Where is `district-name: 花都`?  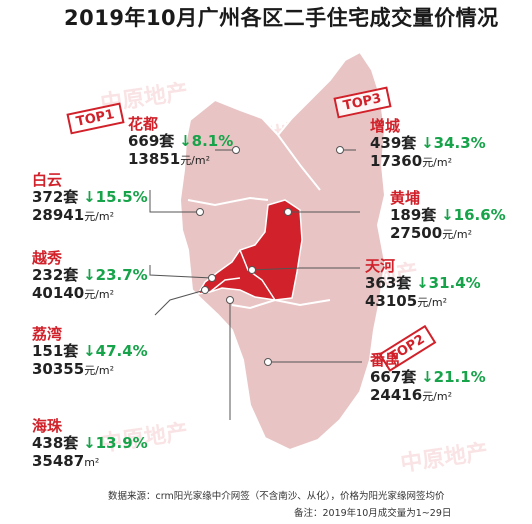
district-name: 花都 is located at coordinates (143, 124).